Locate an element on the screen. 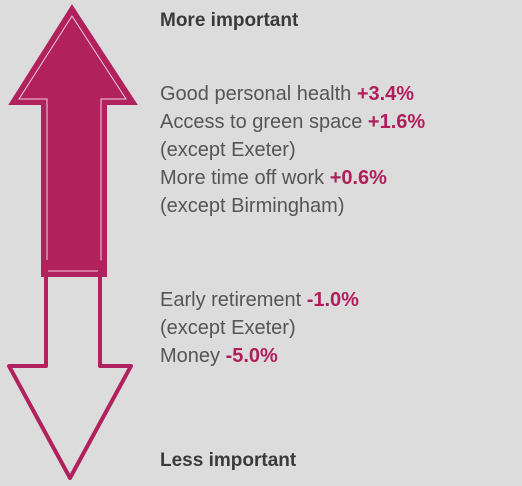 This screenshot has width=522, height=486. item-change: -5.0% is located at coordinates (251, 356).